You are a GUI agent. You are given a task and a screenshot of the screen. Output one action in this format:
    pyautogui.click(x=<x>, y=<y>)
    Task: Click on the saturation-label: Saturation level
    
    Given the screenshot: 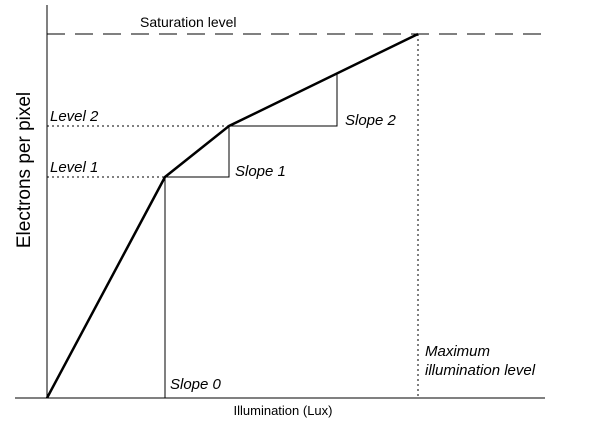 What is the action you would take?
    pyautogui.click(x=188, y=22)
    